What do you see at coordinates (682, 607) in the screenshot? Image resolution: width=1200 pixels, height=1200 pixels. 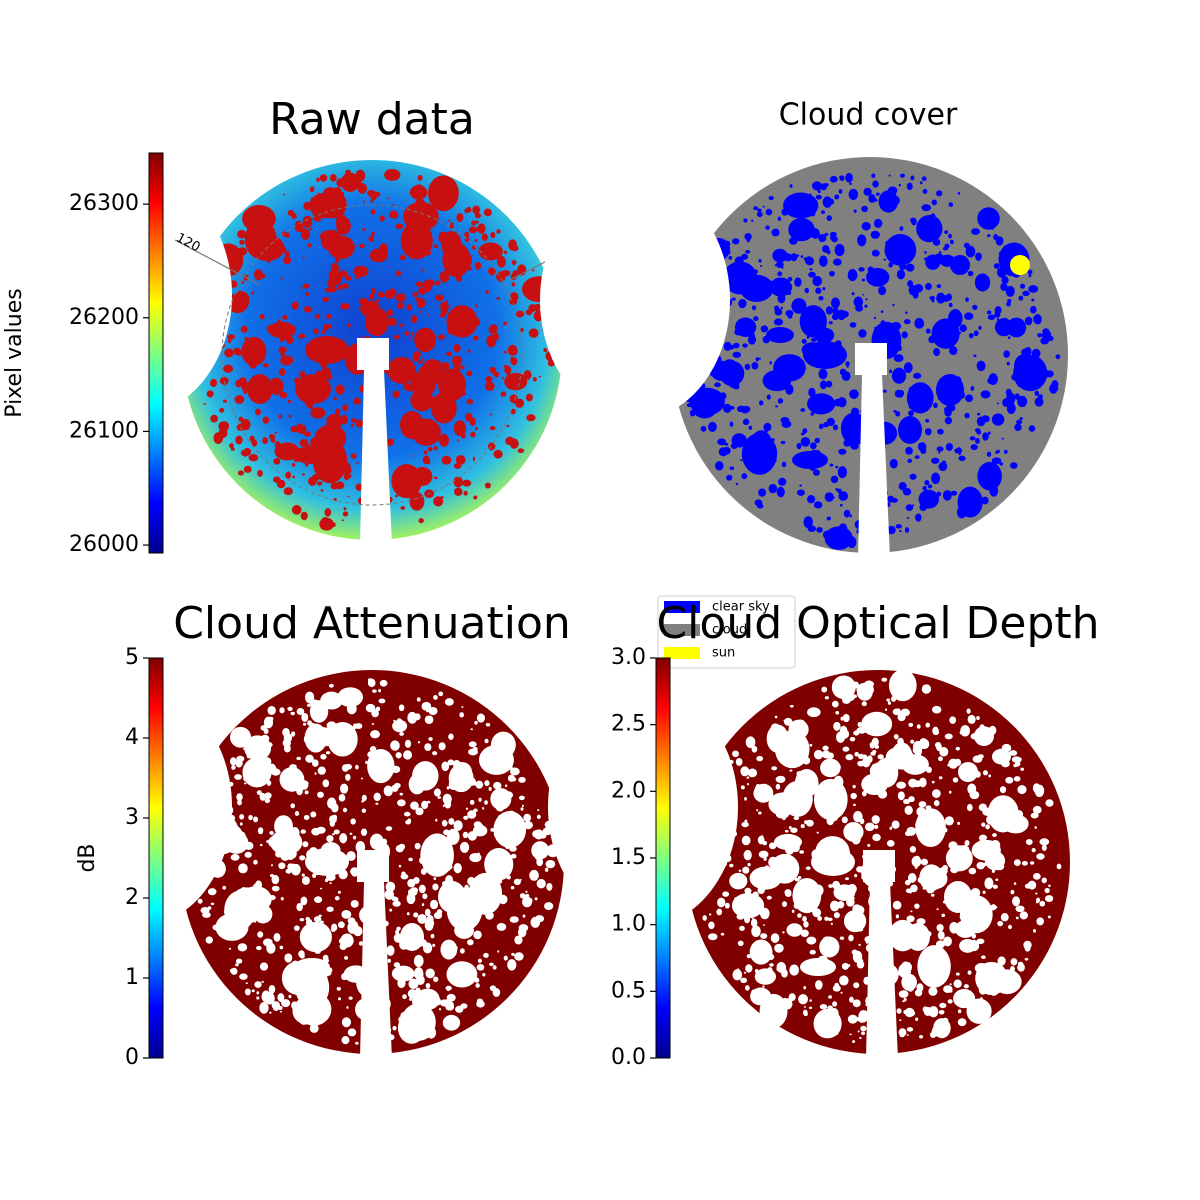 I see `legend-swatch` at bounding box center [682, 607].